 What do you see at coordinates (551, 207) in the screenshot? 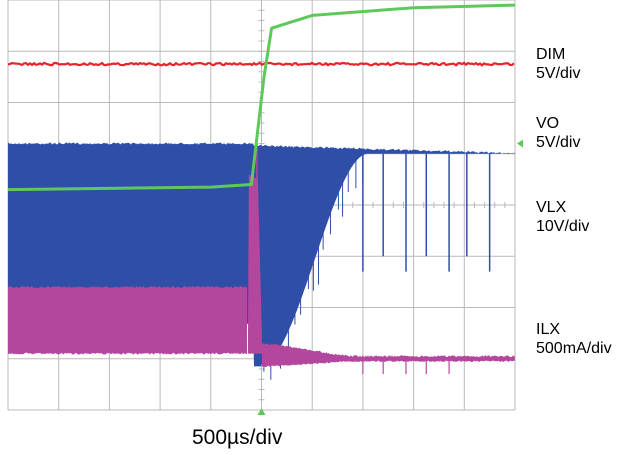
I see `vlx-name: VLX` at bounding box center [551, 207].